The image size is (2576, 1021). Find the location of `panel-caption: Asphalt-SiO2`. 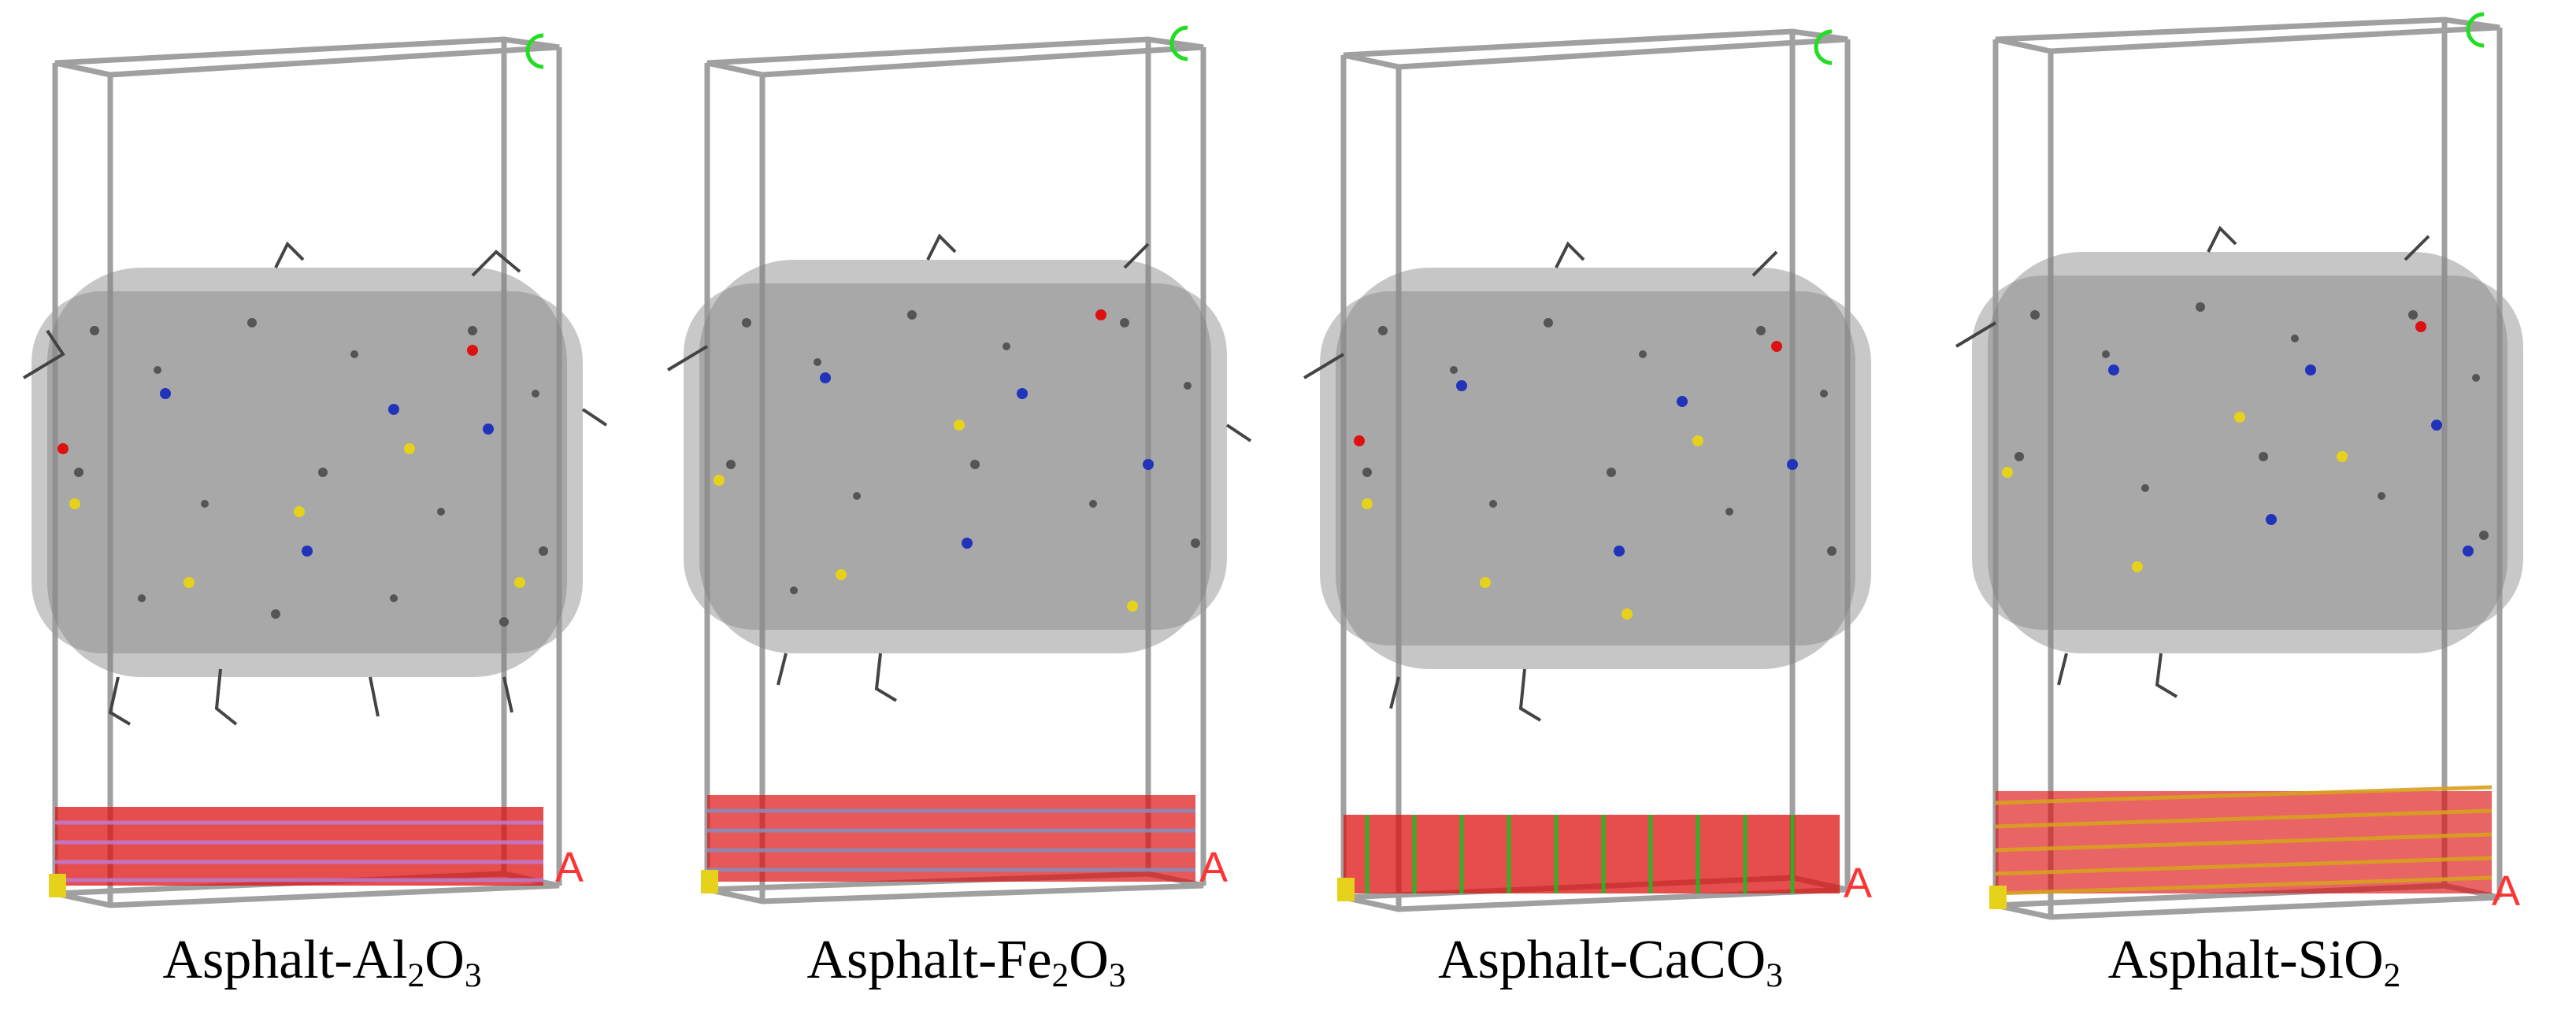

panel-caption: Asphalt-SiO2 is located at coordinates (2254, 962).